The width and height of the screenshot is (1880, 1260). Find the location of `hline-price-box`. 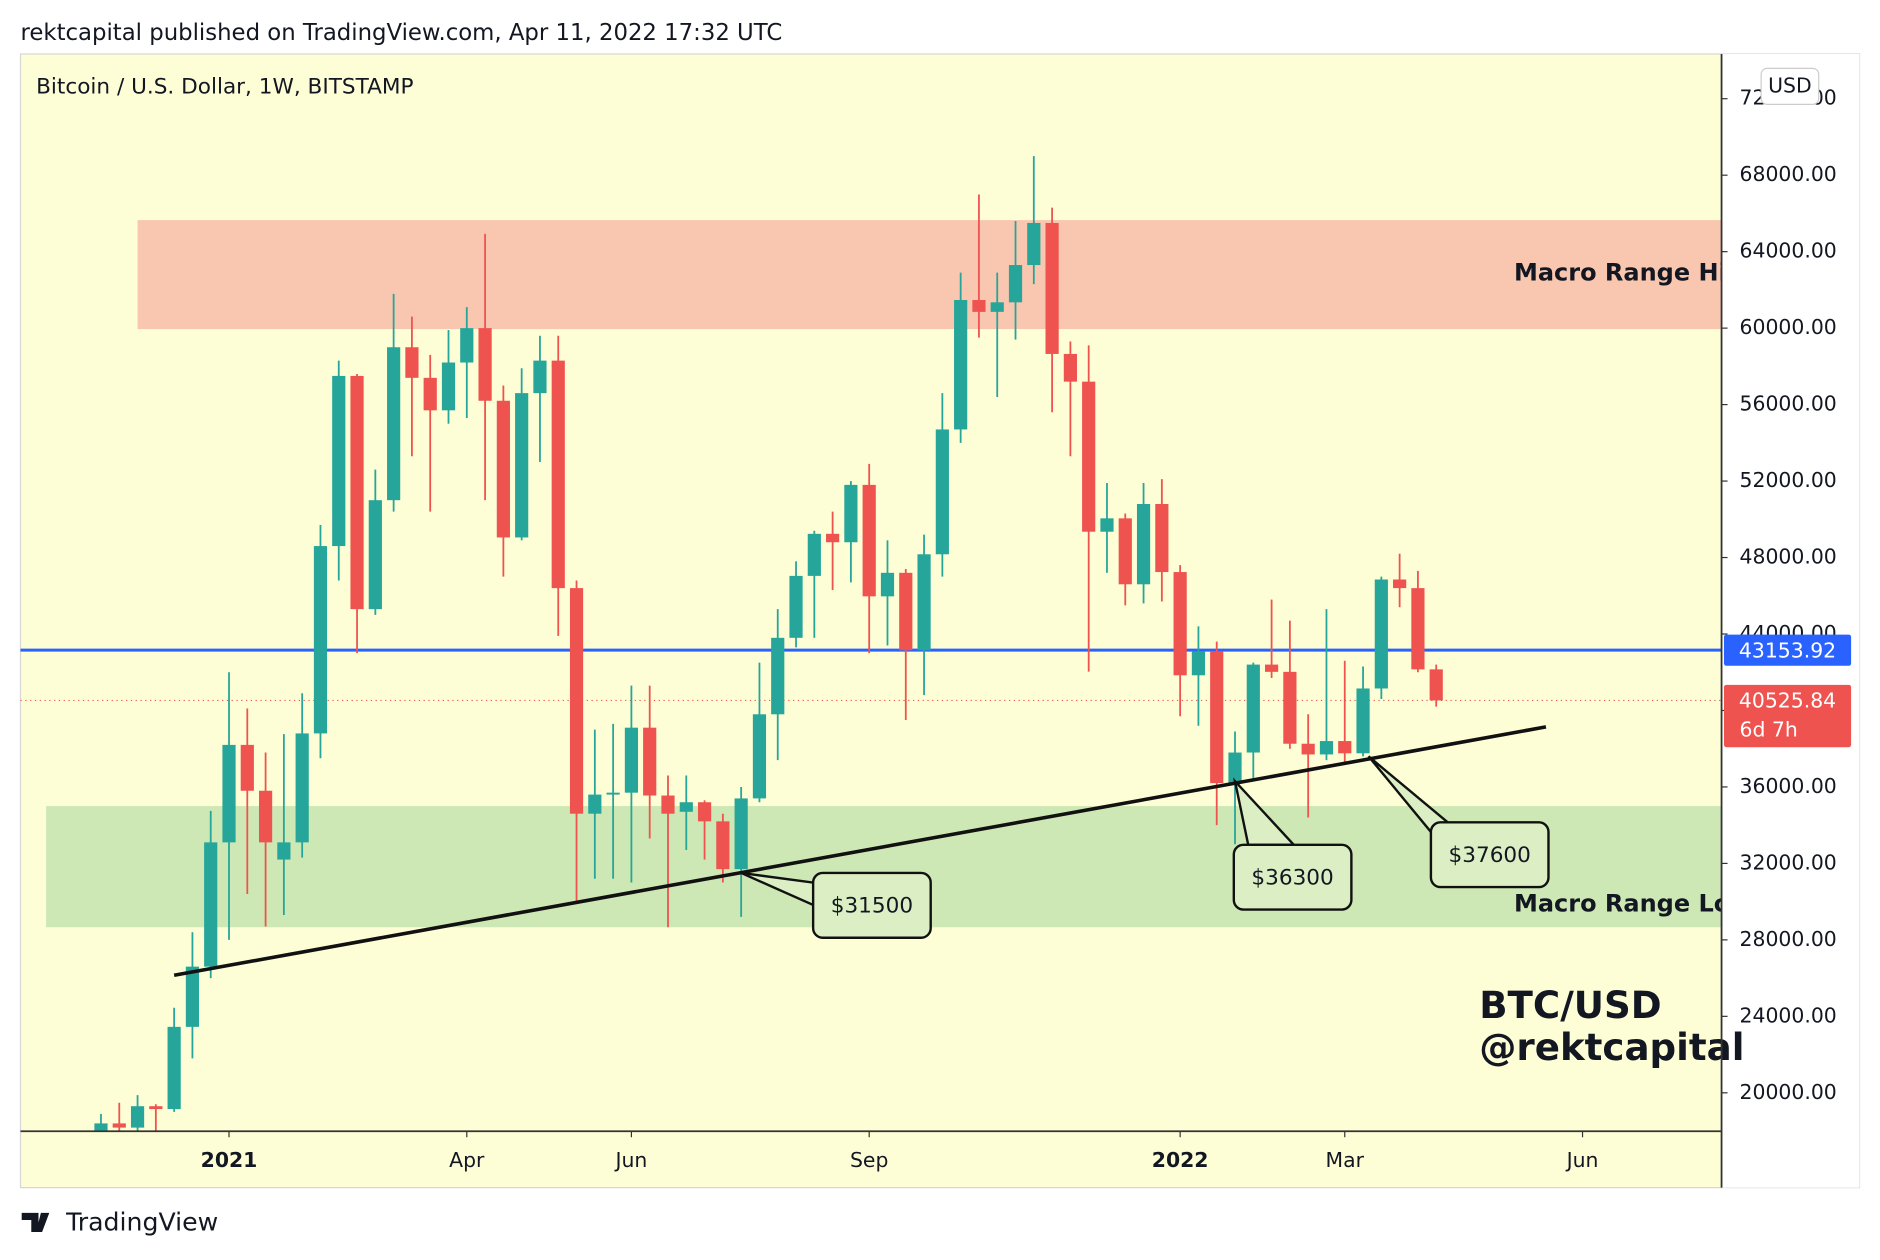

hline-price-box is located at coordinates (1787, 650).